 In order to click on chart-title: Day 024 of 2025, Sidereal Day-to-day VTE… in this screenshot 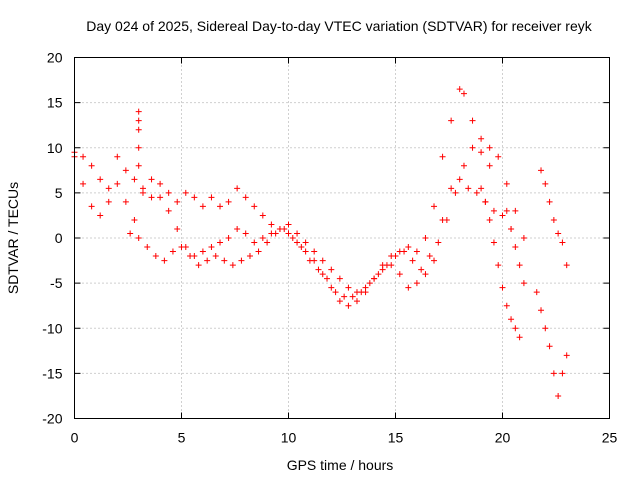, I will do `click(339, 26)`.